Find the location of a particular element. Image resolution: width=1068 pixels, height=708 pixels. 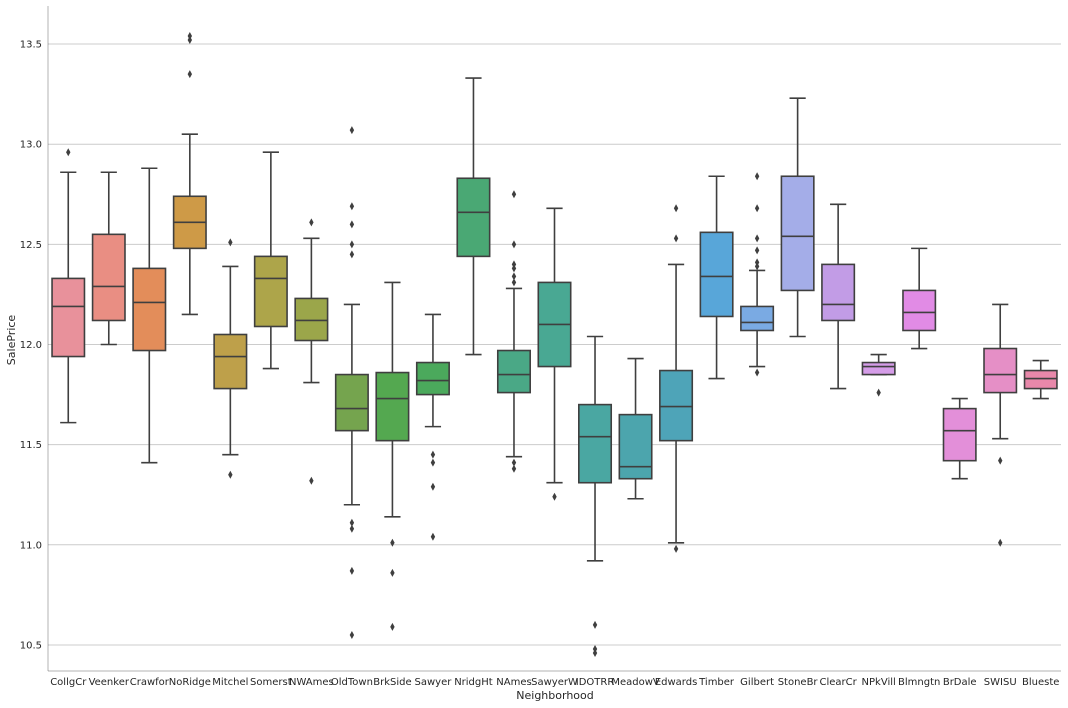

box-group-mitchel is located at coordinates (230, 358).